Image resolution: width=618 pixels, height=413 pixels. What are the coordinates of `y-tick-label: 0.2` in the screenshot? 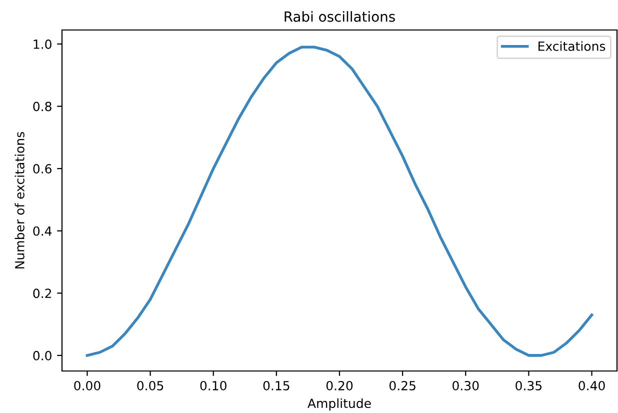 It's located at (42, 293).